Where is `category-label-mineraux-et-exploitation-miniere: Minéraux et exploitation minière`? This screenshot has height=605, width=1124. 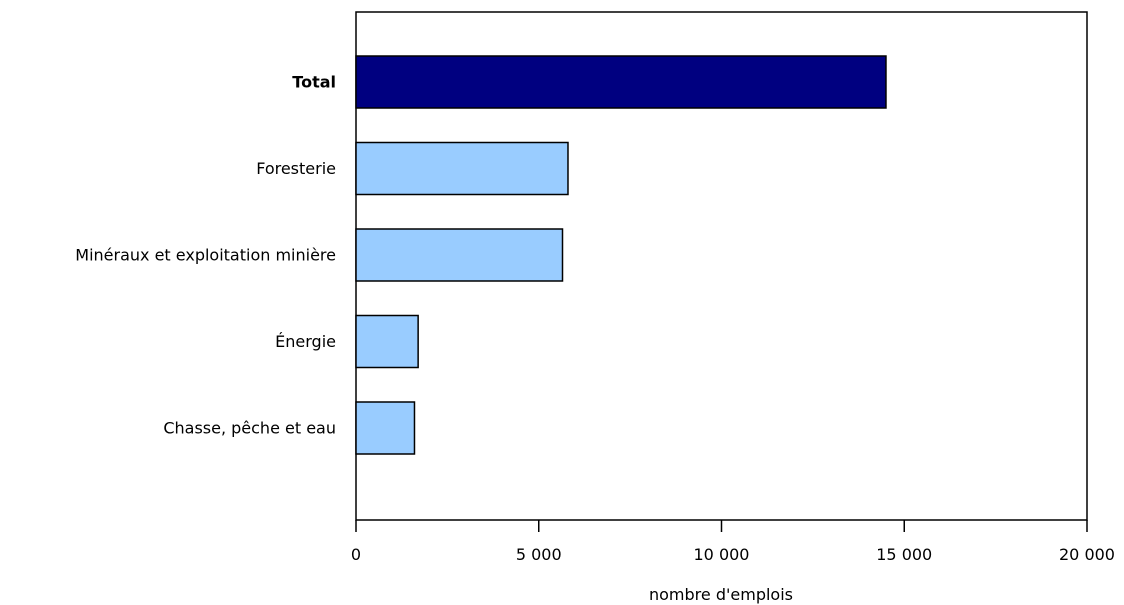
category-label-mineraux-et-exploitation-miniere: Minéraux et exploitation minière is located at coordinates (205, 255).